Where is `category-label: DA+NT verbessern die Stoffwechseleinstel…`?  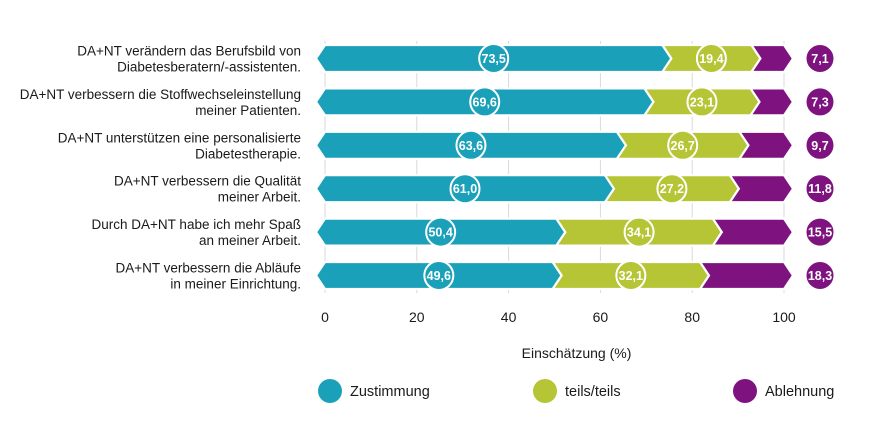
category-label: DA+NT verbessern die Stoffwechseleinstel… is located at coordinates (160, 102).